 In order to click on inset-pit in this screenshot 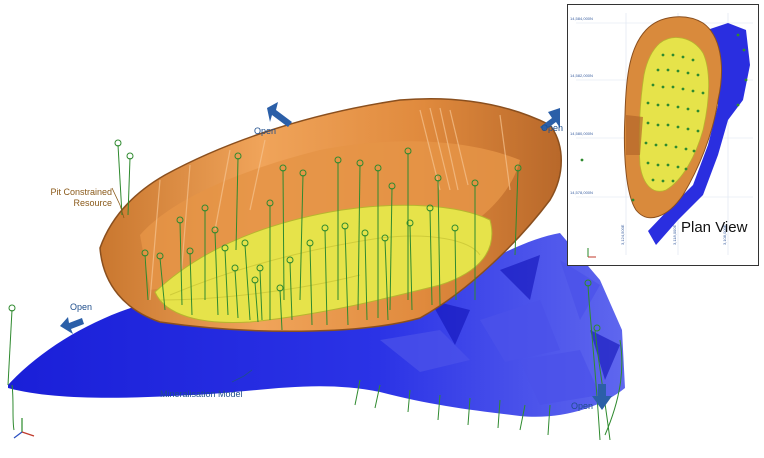, I will do `click(673, 117)`.